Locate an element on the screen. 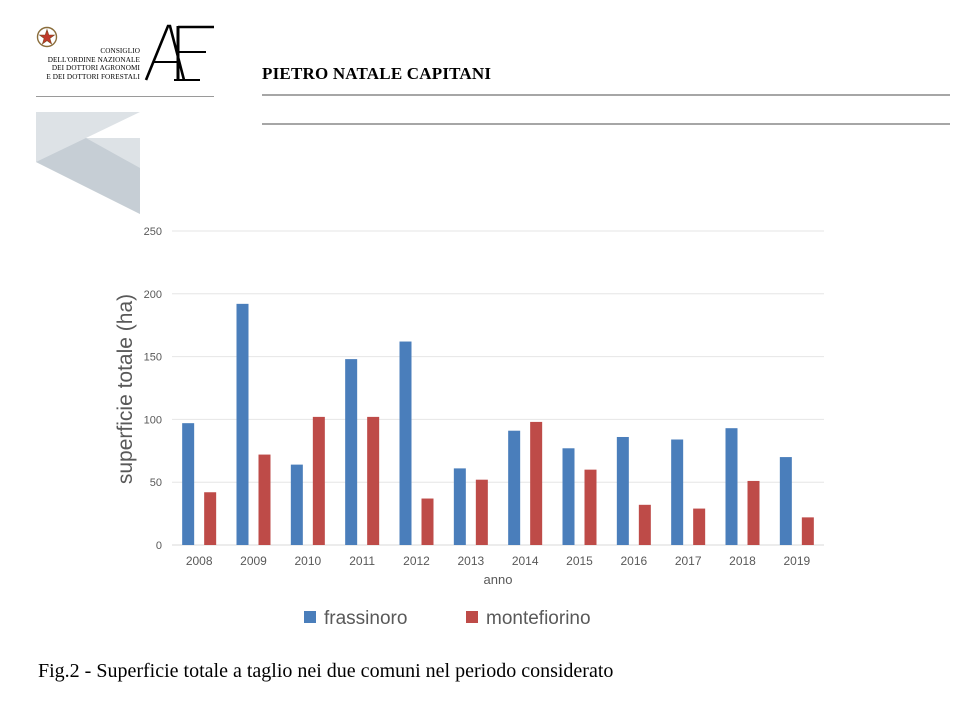 The image size is (960, 720). bar-montefiorino-2017 is located at coordinates (699, 526).